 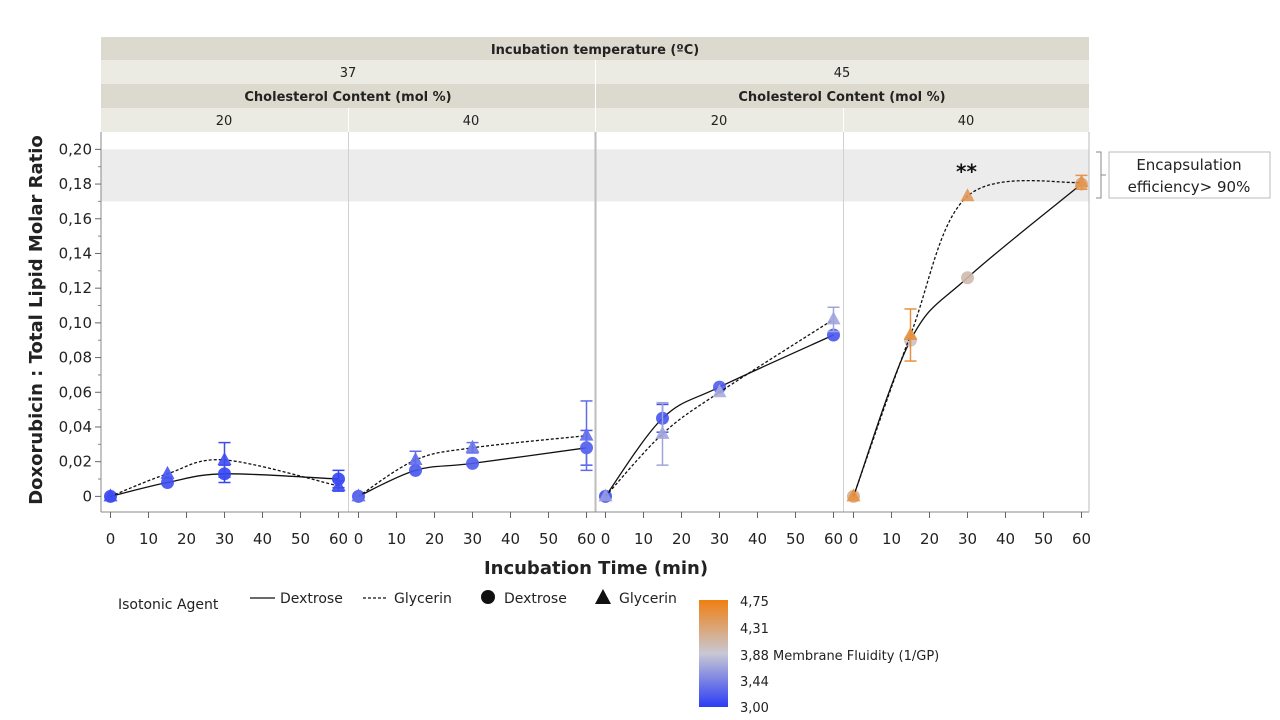 I want to click on legend-item-1: Dextrose, so click(x=311, y=599).